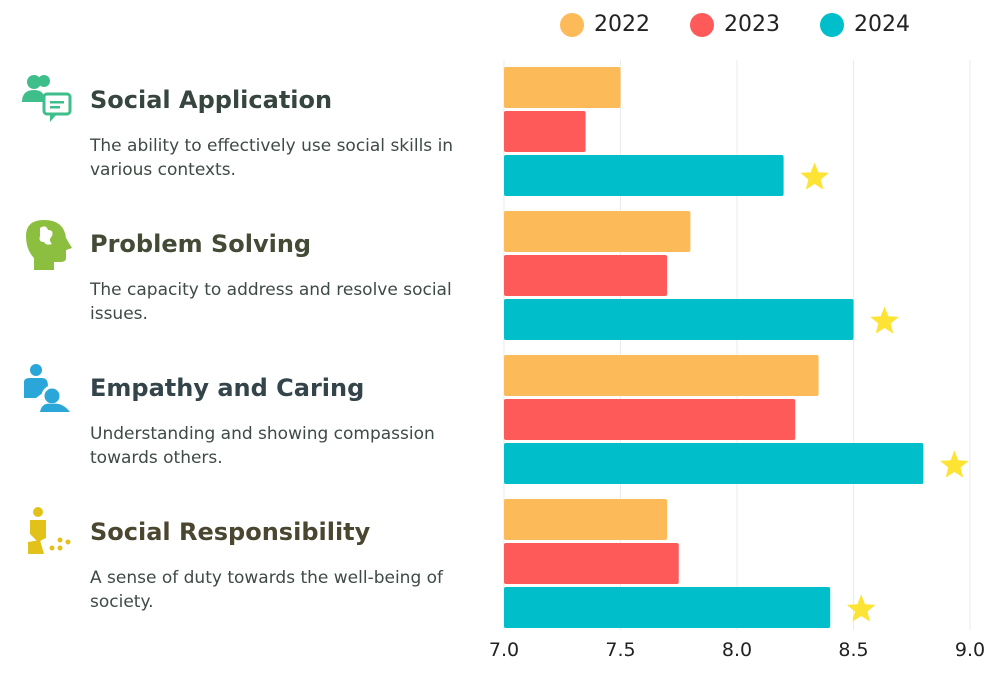  I want to click on legend-label: 2024, so click(882, 24).